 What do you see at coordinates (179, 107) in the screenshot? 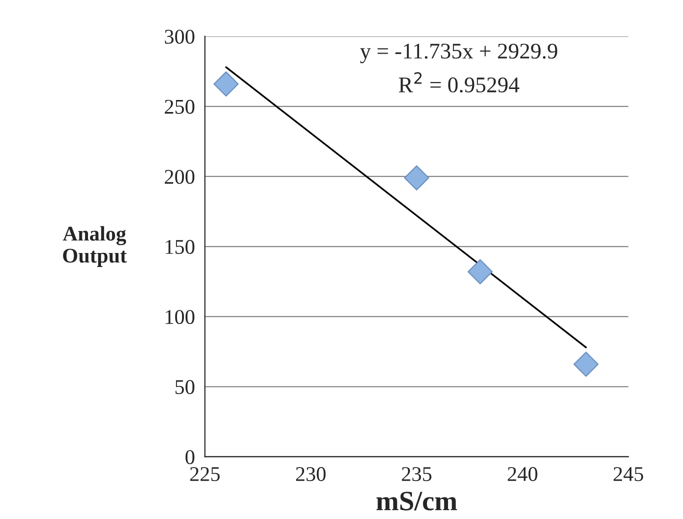
I see `y-tick-label: 250` at bounding box center [179, 107].